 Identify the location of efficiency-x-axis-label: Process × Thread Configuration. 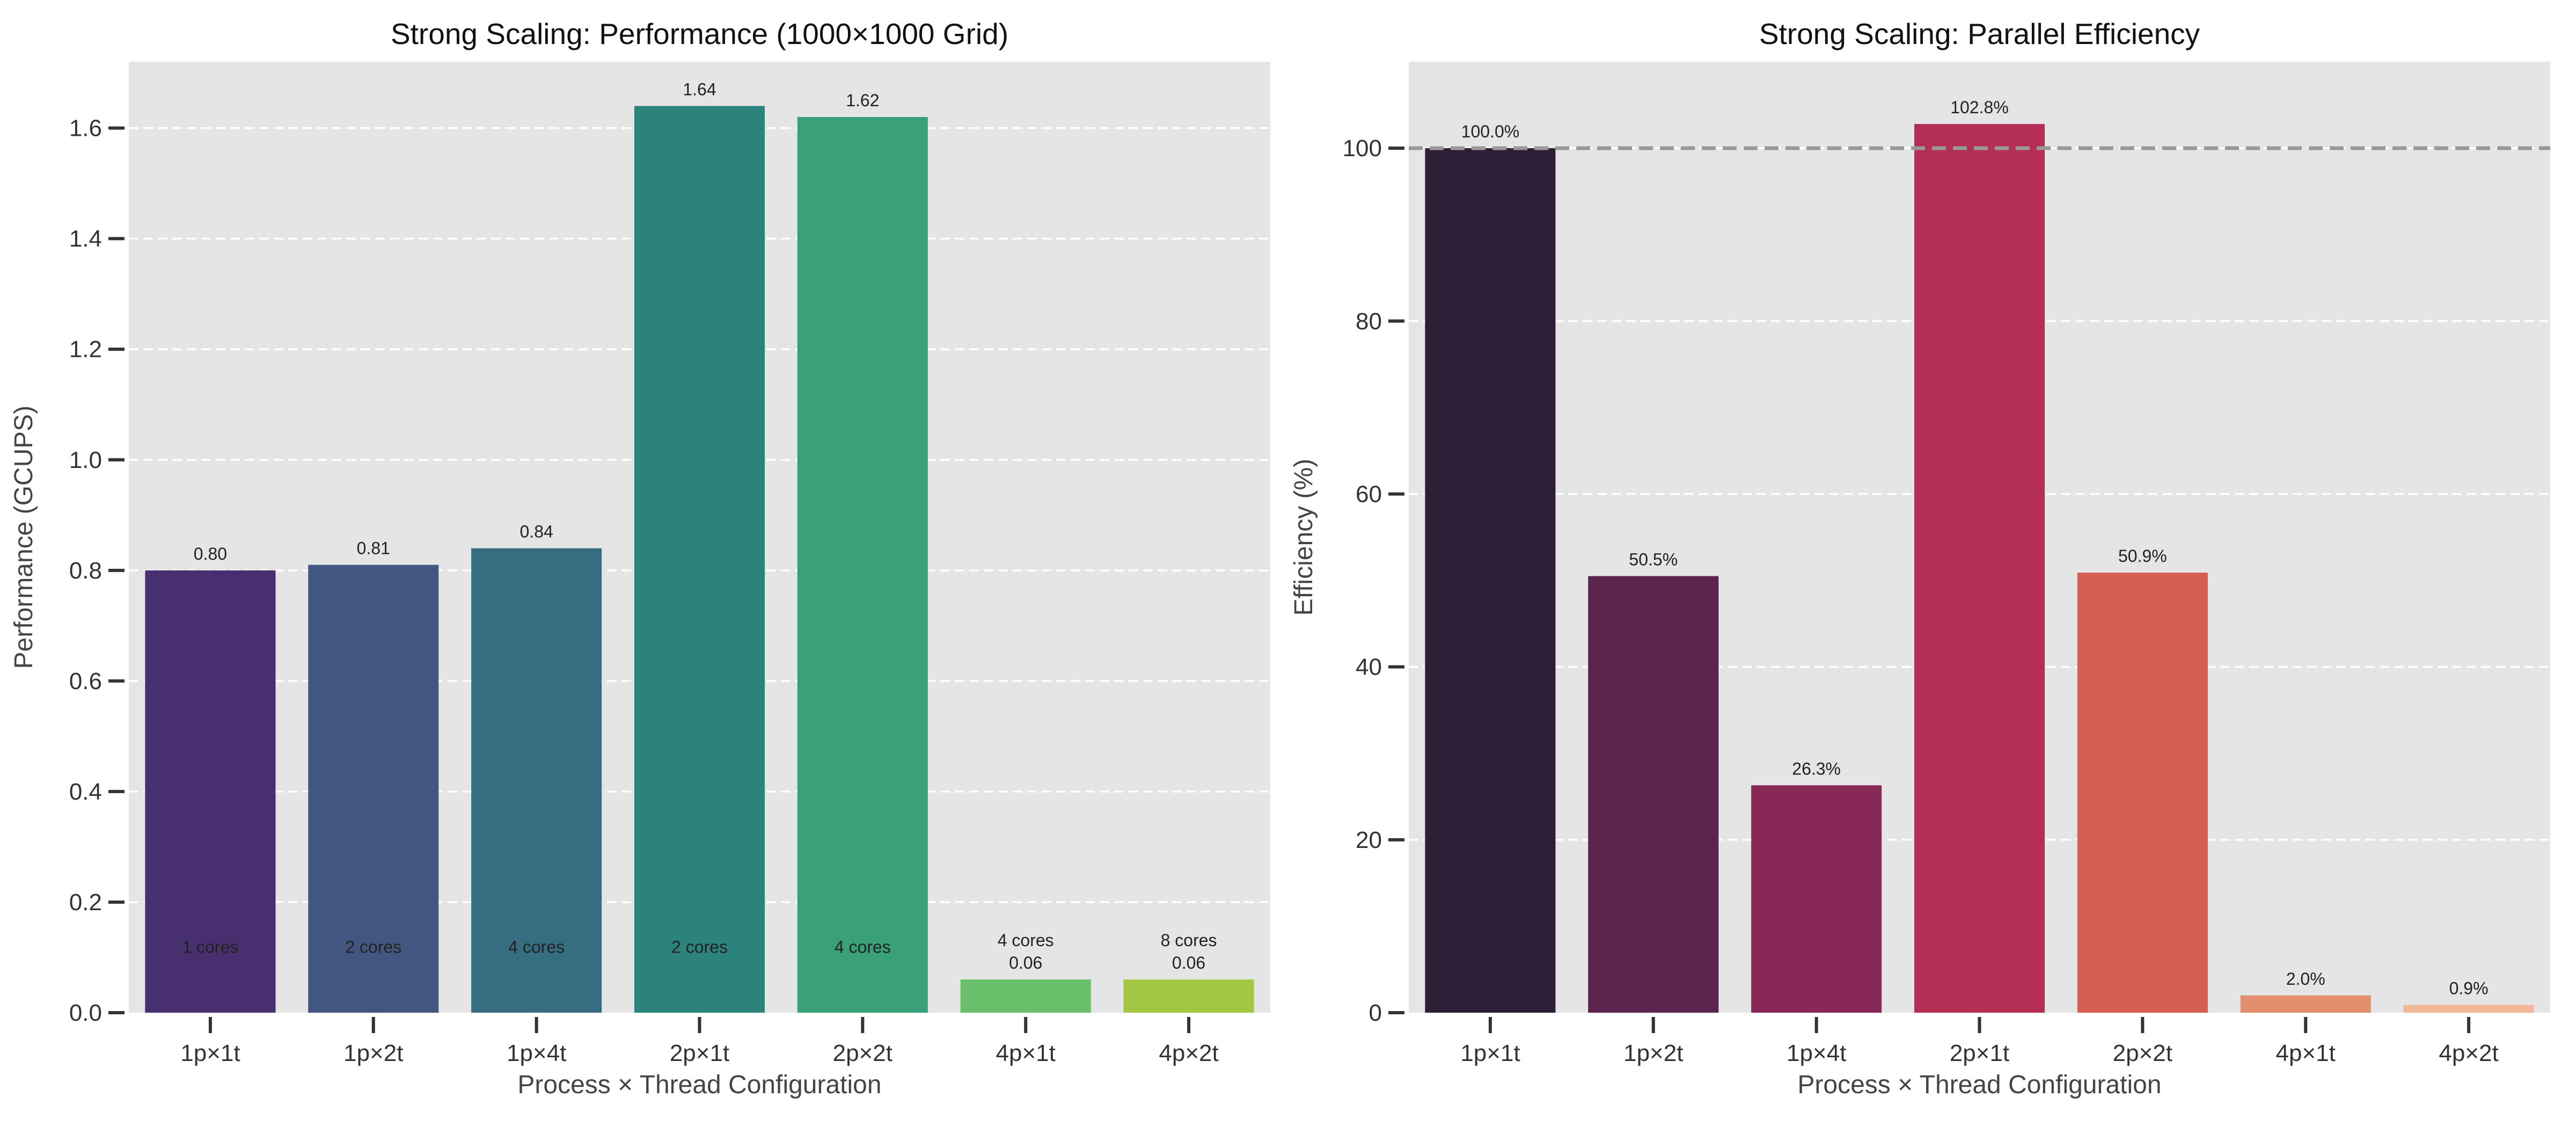
(1979, 1085).